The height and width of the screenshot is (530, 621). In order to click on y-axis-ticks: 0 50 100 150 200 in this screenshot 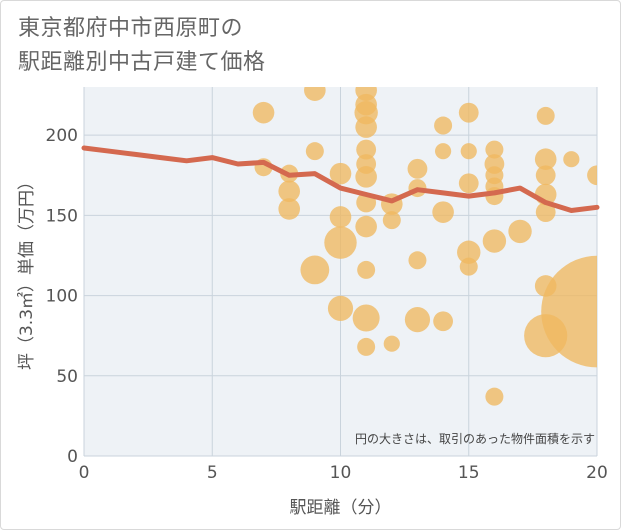, I will do `click(62, 296)`.